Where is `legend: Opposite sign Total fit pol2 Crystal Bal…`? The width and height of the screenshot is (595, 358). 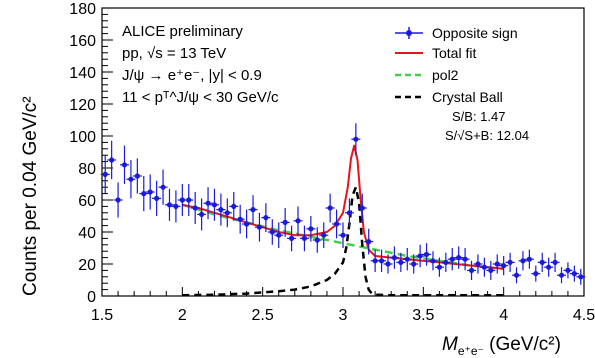 legend: Opposite sign Total fit pol2 Crystal Bal… is located at coordinates (462, 84).